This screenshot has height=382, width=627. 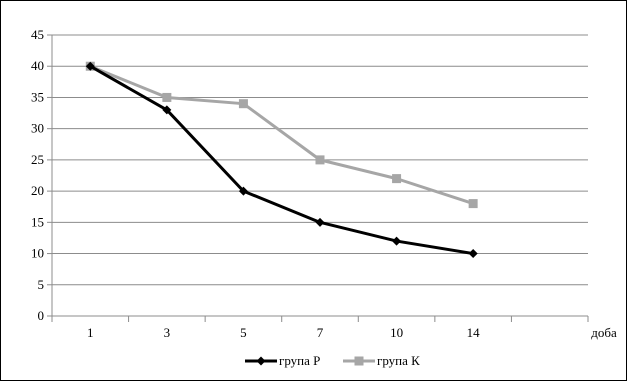 I want to click on legend-label: група Р, so click(x=299, y=360).